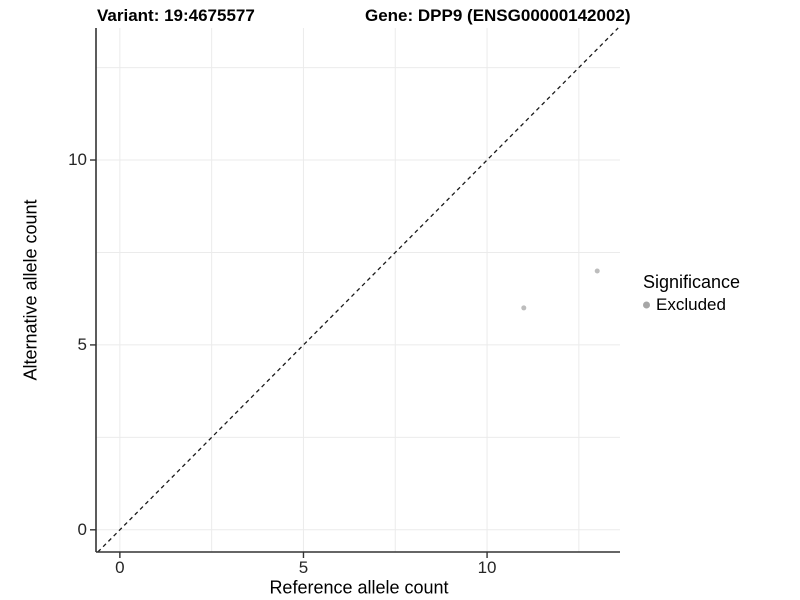 The image size is (800, 600). What do you see at coordinates (646, 305) in the screenshot?
I see `legend-point-icon` at bounding box center [646, 305].